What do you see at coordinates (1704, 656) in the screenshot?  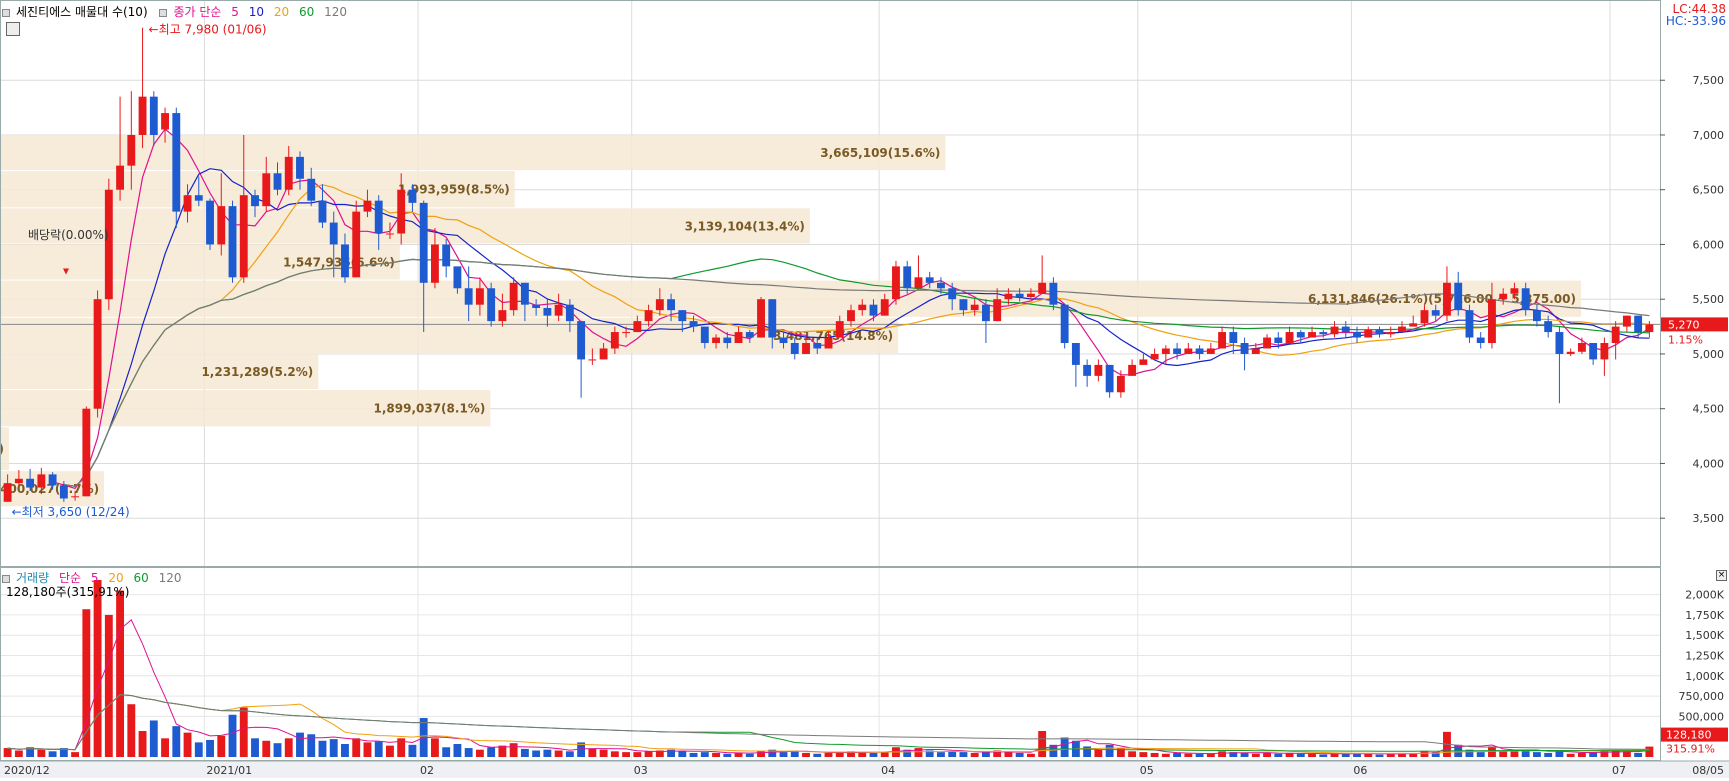 I see `volume-tick-label: 1,250K` at bounding box center [1704, 656].